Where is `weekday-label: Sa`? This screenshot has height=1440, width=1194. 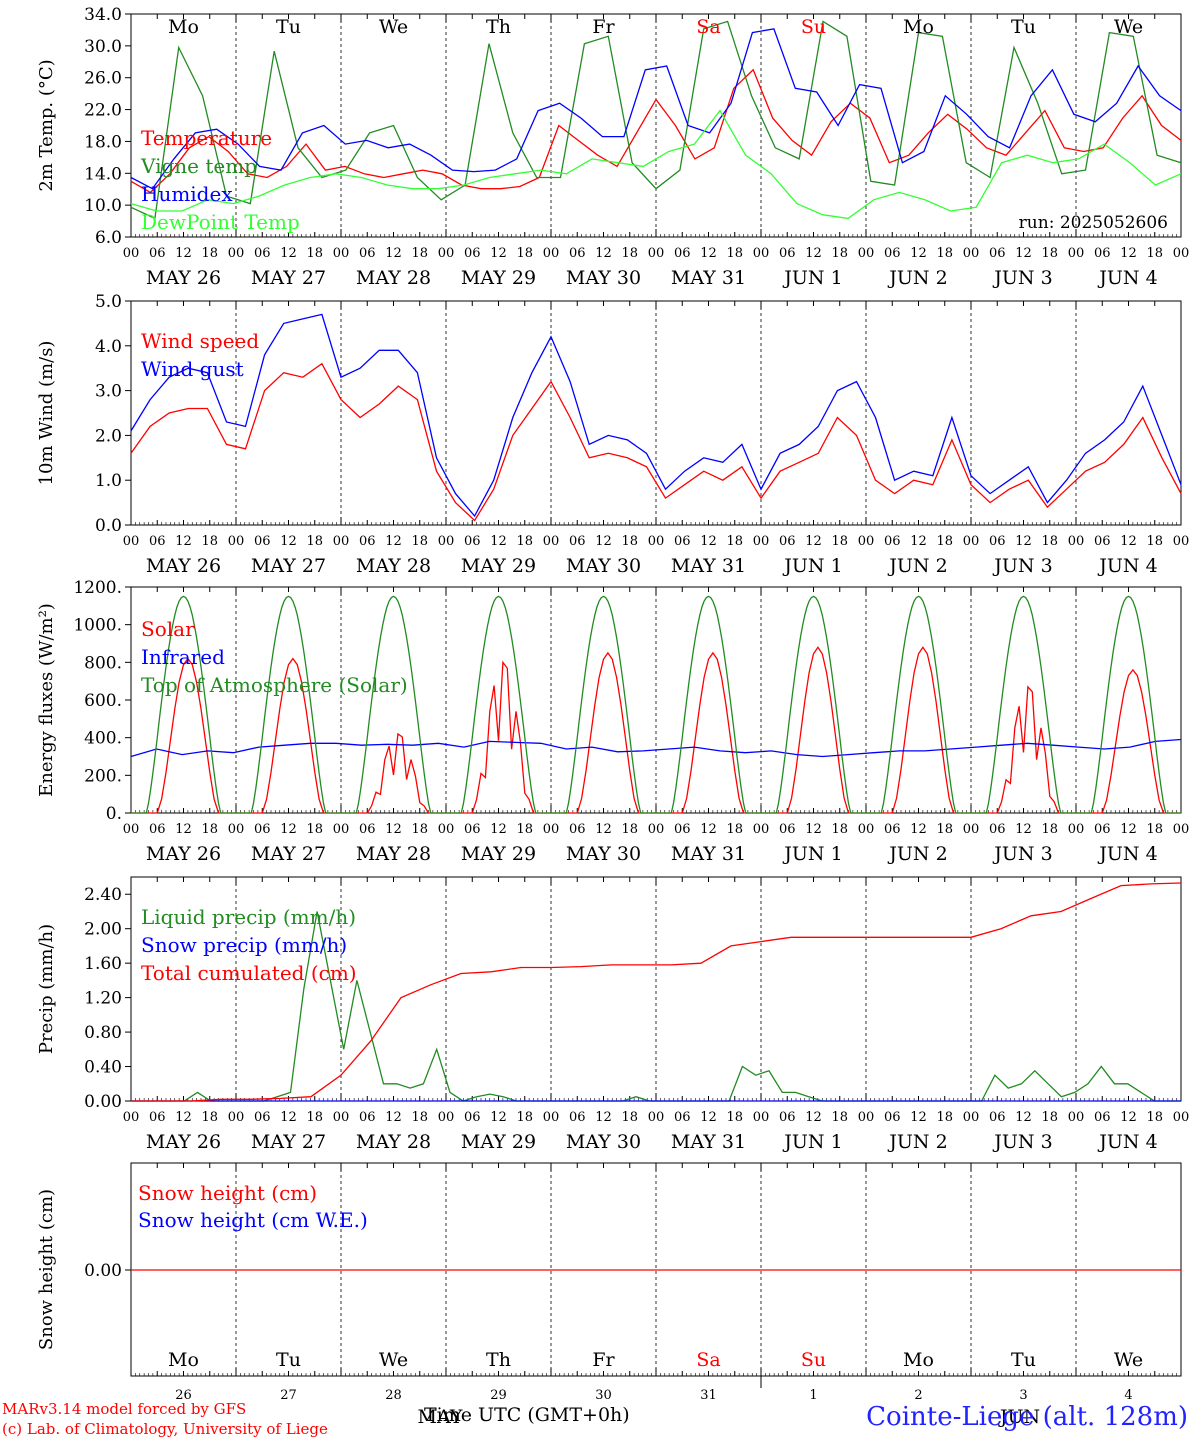 weekday-label: Sa is located at coordinates (708, 1360).